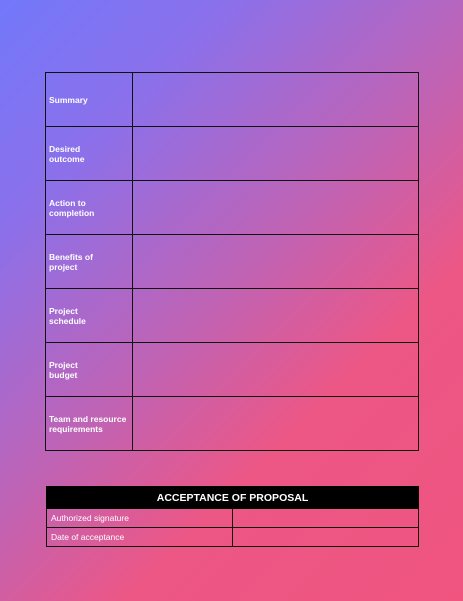  Describe the element at coordinates (68, 99) in the screenshot. I see `row-label-text: Summary` at that location.